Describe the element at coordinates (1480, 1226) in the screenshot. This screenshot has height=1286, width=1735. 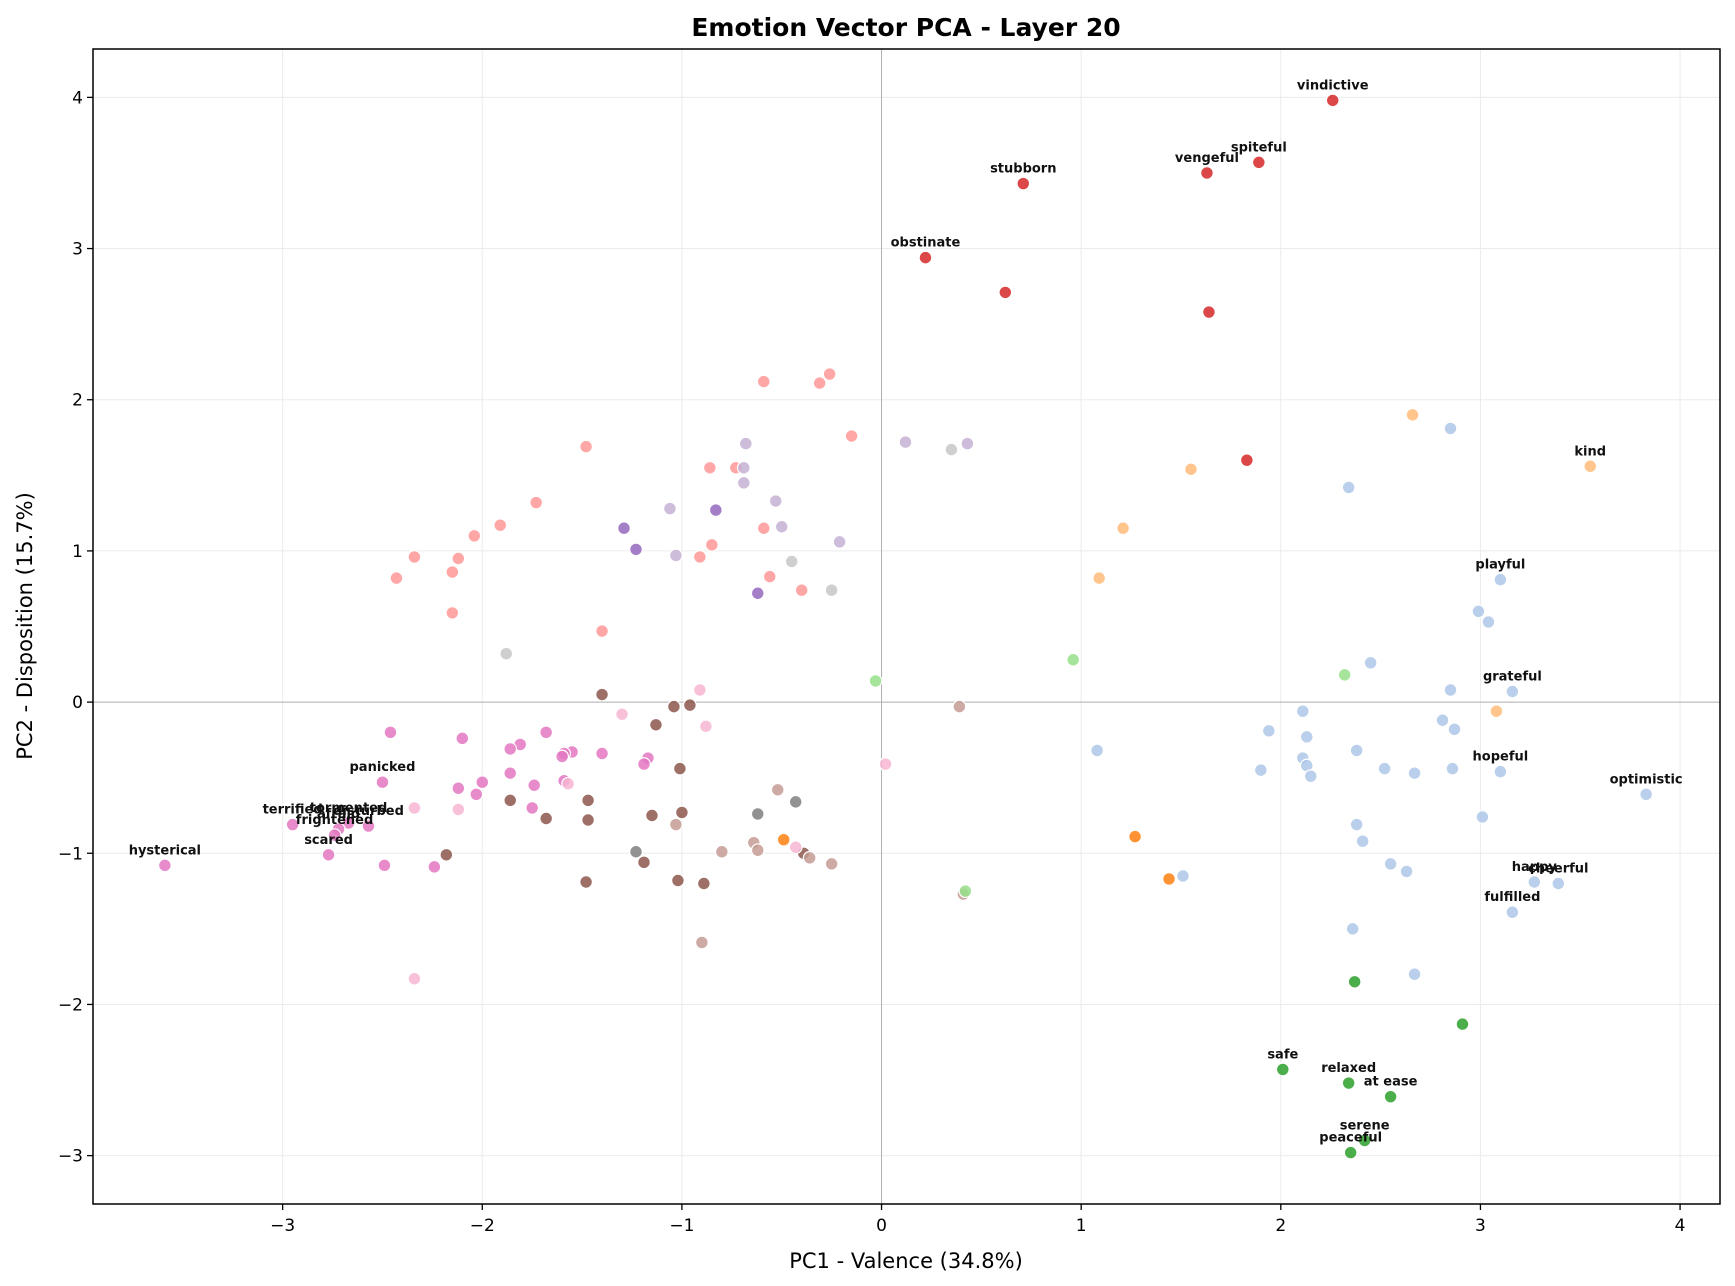
I see `x-tick-label: 3` at that location.